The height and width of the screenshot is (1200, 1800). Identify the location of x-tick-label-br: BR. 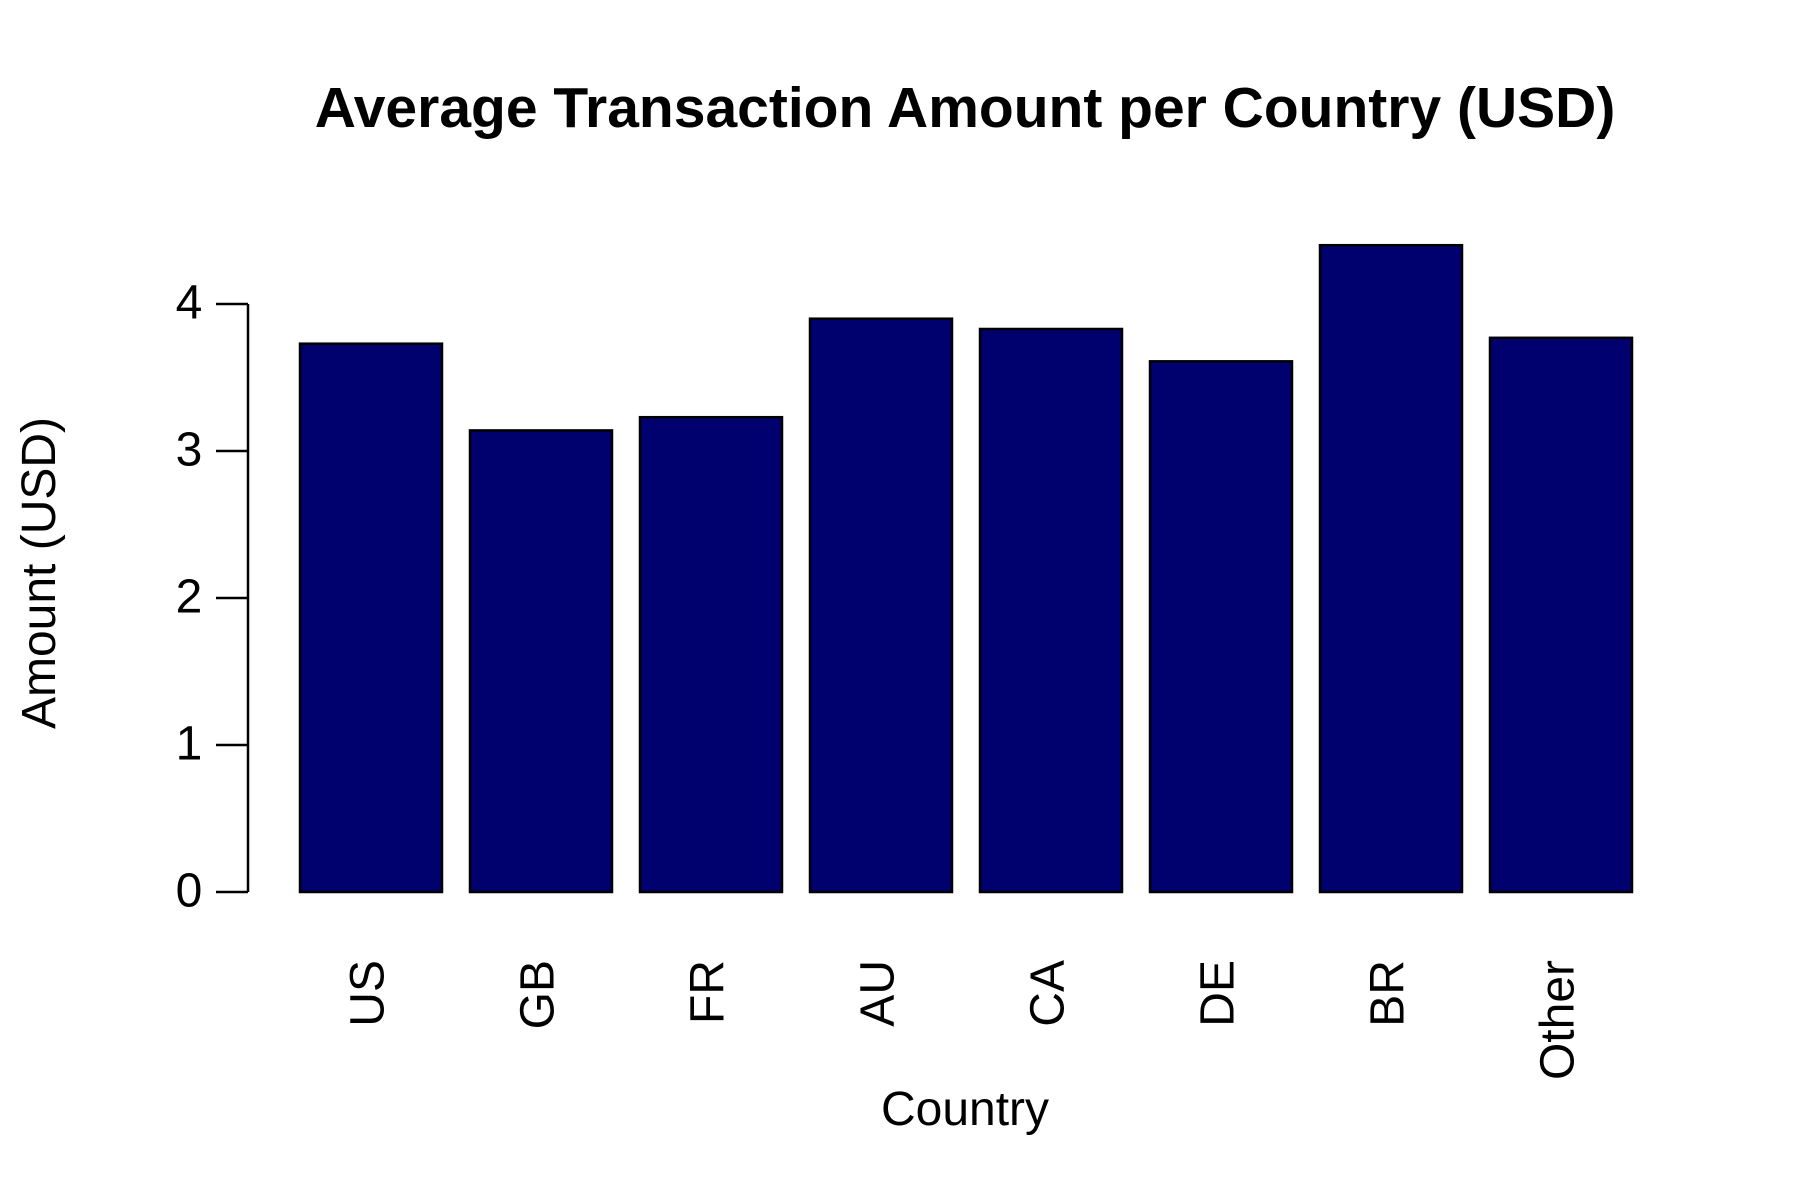
(1388, 993).